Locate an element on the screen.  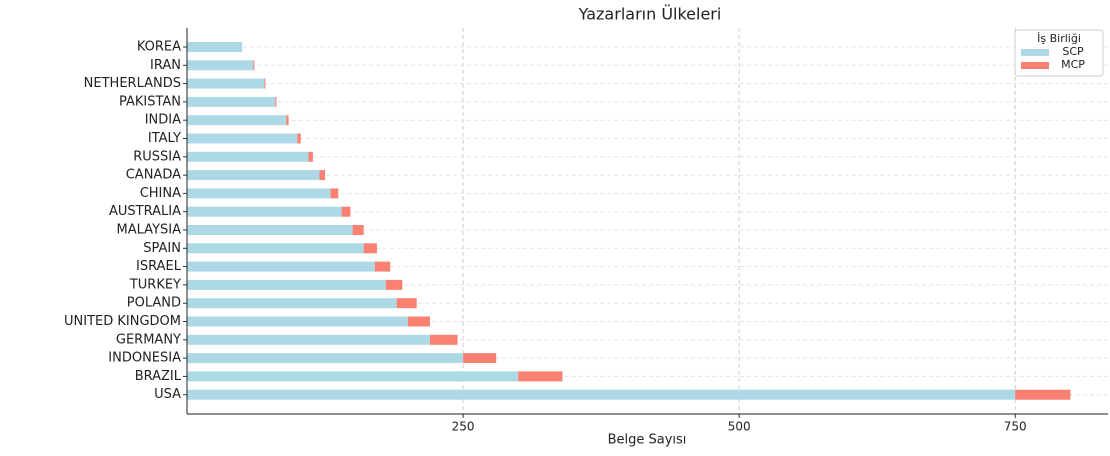
x-tick-label: 500 is located at coordinates (739, 427).